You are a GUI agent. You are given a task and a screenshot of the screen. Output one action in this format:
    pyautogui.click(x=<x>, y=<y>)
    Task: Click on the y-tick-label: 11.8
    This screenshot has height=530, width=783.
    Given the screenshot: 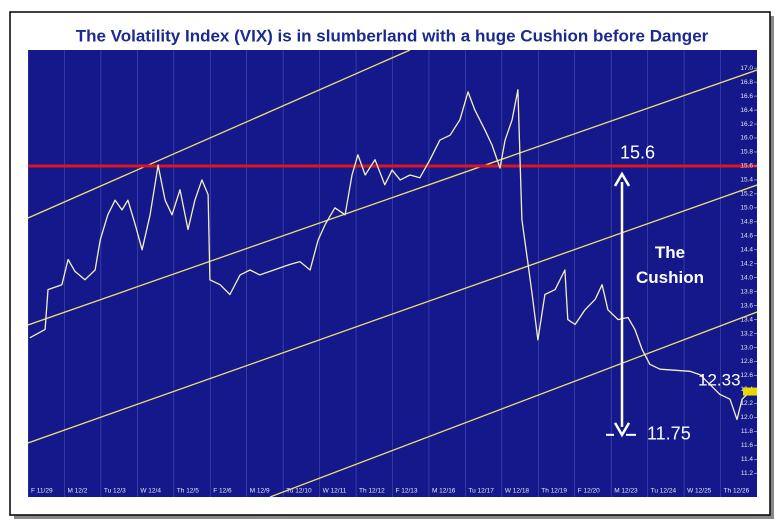 What is the action you would take?
    pyautogui.click(x=747, y=431)
    